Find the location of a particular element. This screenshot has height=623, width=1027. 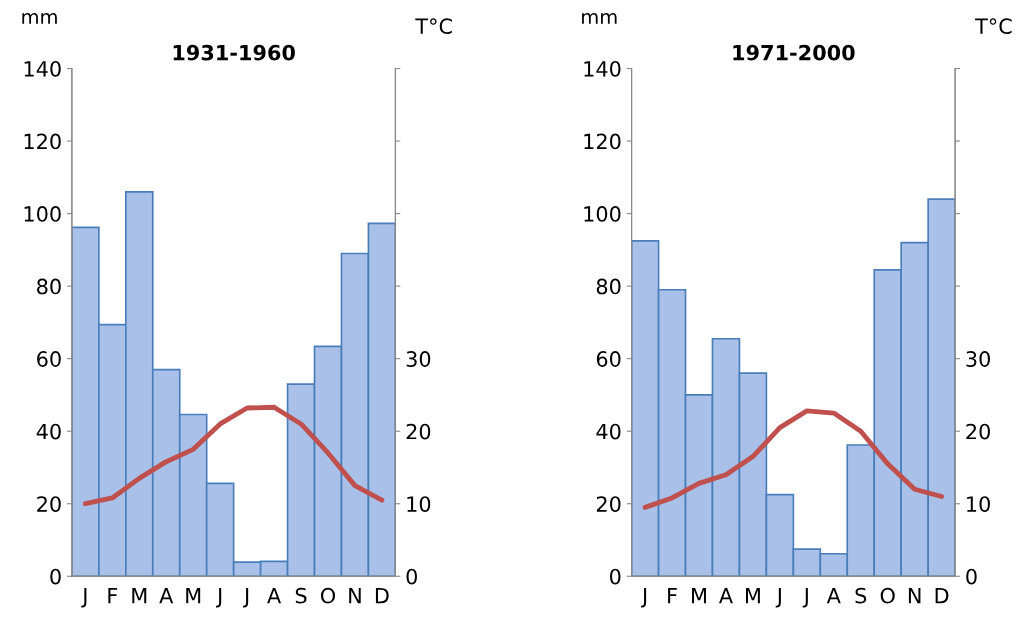

chart-title: 1931-1960 is located at coordinates (234, 52).